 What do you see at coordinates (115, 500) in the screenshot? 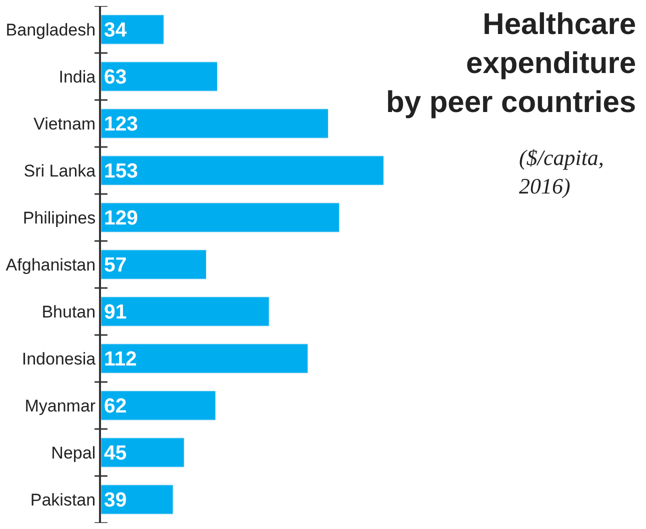
I see `data-label: 39` at bounding box center [115, 500].